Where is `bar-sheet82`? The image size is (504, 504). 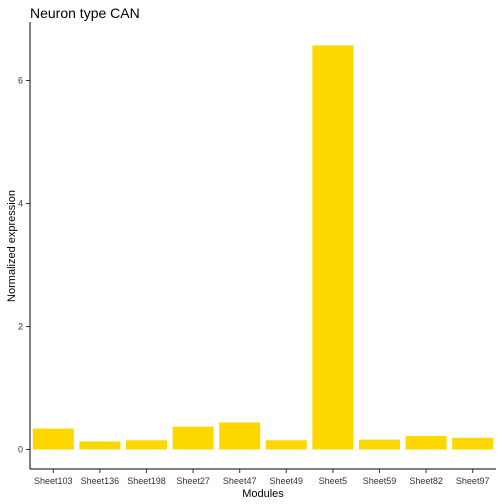 bar-sheet82 is located at coordinates (426, 442).